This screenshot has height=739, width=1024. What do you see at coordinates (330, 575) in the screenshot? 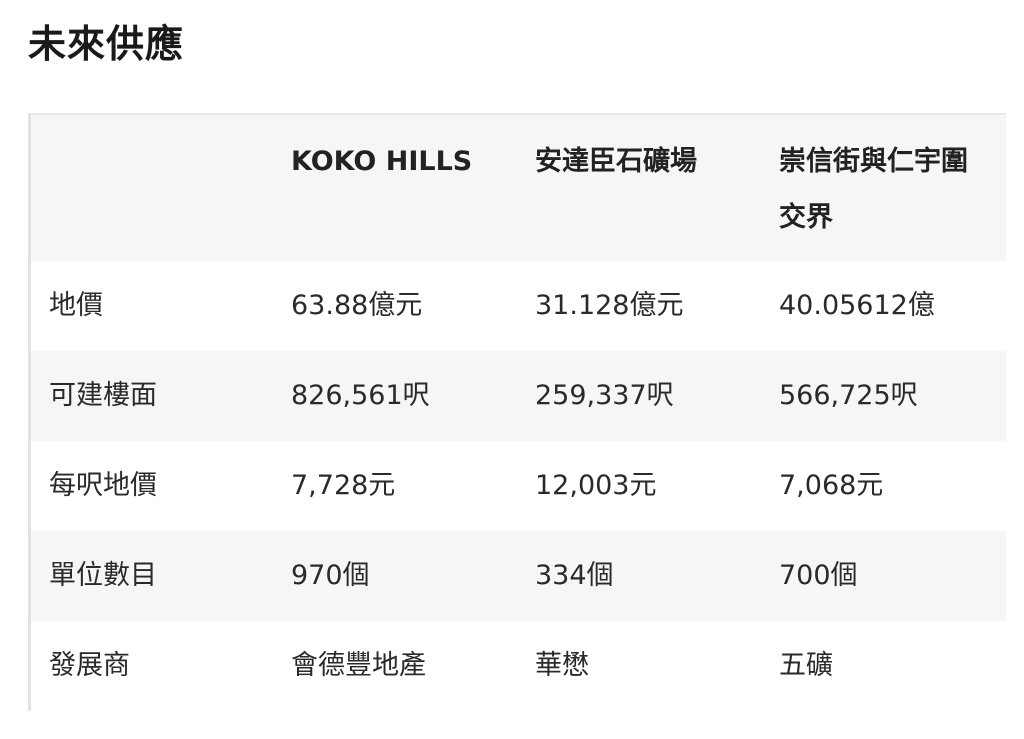
I see `table-cell: 970個` at bounding box center [330, 575].